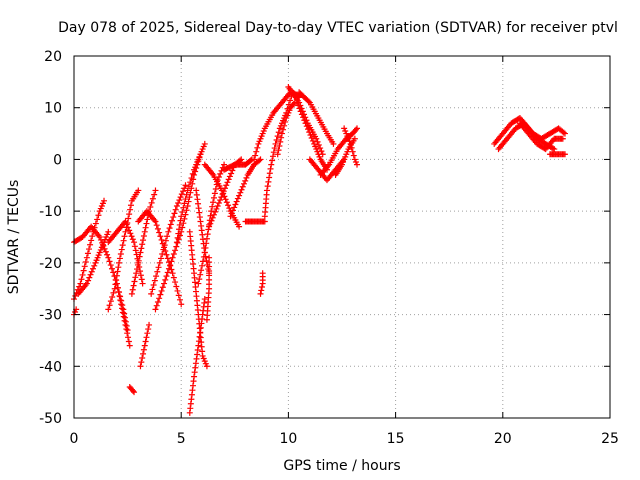 Image resolution: width=640 pixels, height=480 pixels. I want to click on x-axis-label: GPS time / hours, so click(341, 466).